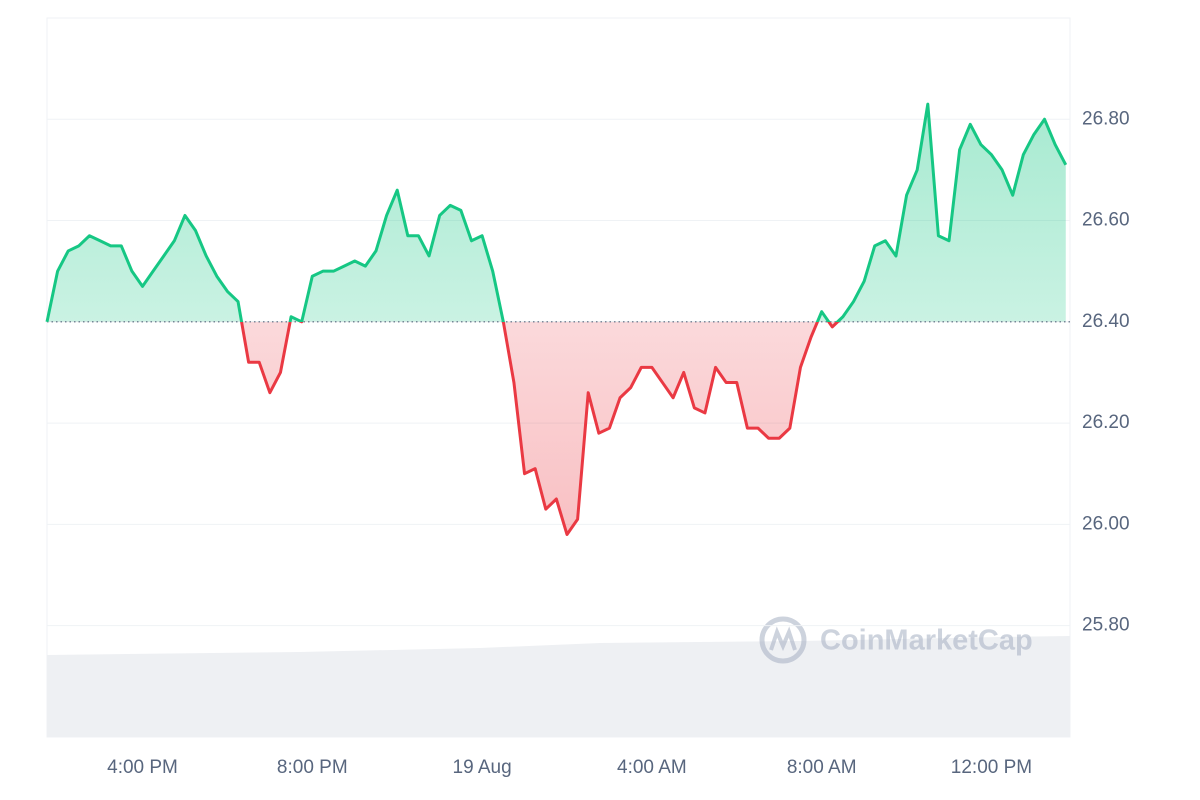  Describe the element at coordinates (1106, 118) in the screenshot. I see `y-tick-label: 26.80` at that location.